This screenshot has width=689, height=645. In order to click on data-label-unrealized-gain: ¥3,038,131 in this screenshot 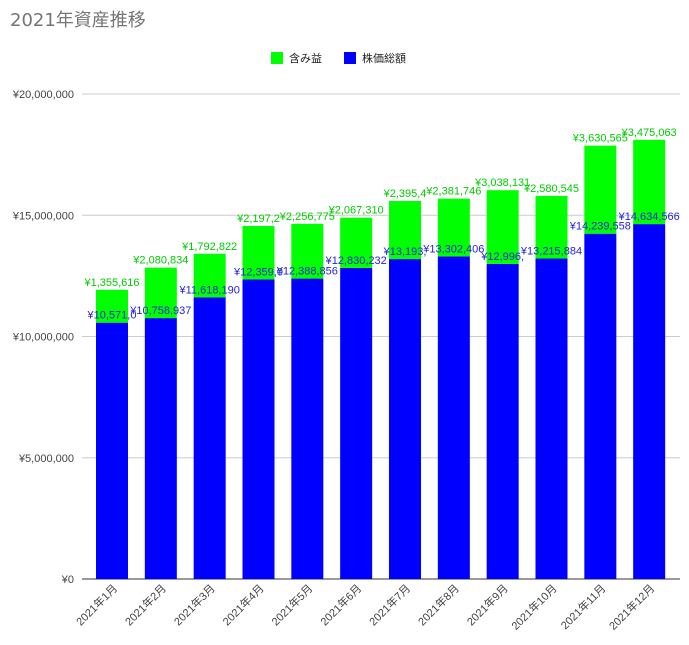, I will do `click(502, 183)`.